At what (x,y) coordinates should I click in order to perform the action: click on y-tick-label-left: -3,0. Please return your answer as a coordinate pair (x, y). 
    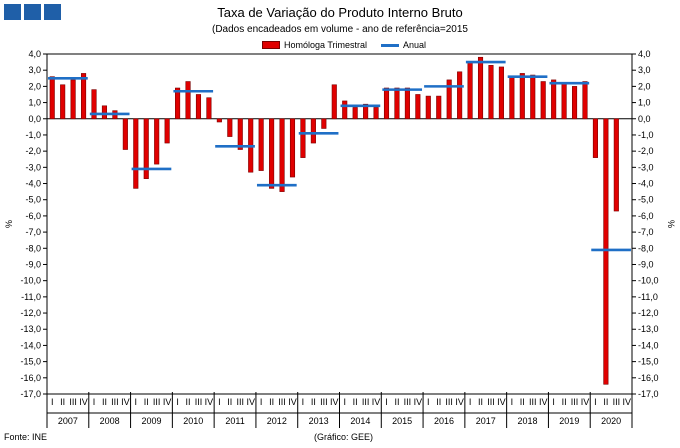
    Looking at the image, I should click on (33, 167).